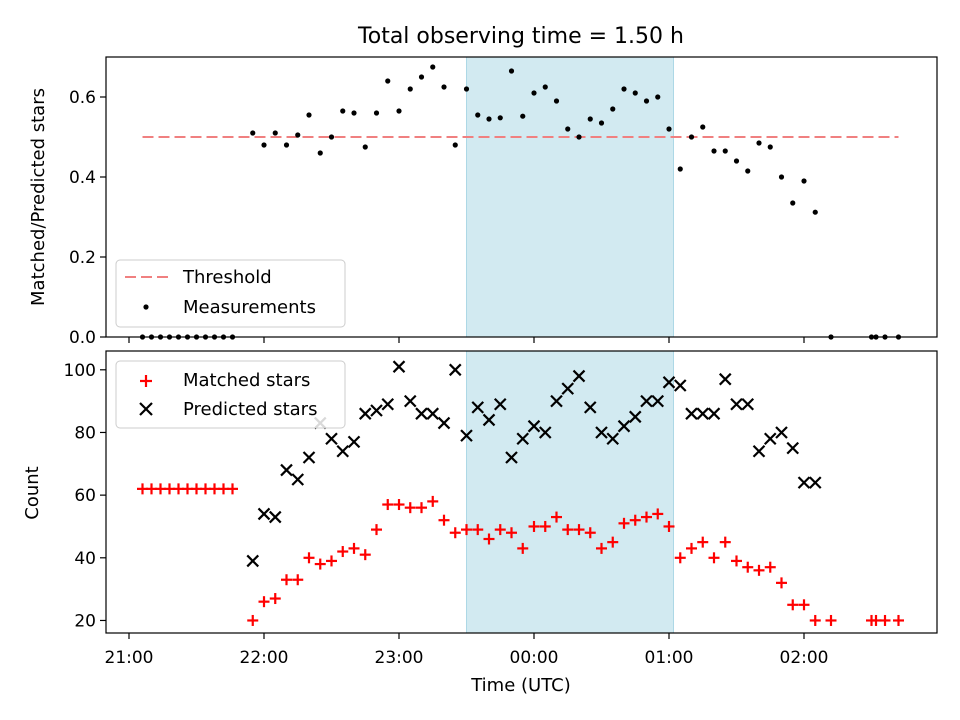 The image size is (960, 720). What do you see at coordinates (250, 409) in the screenshot?
I see `legend-predicted-label: Predicted stars` at bounding box center [250, 409].